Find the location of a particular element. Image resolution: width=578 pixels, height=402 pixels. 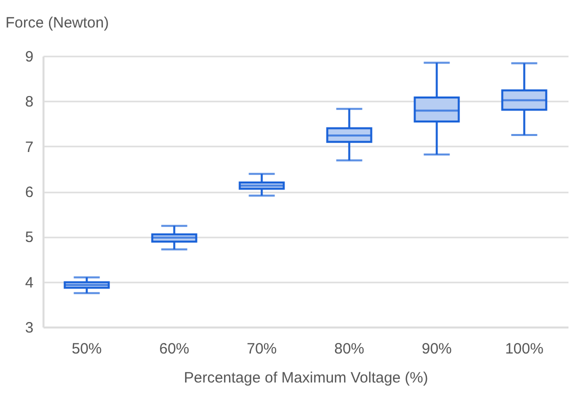

y-tick-label: 9 is located at coordinates (29, 57).